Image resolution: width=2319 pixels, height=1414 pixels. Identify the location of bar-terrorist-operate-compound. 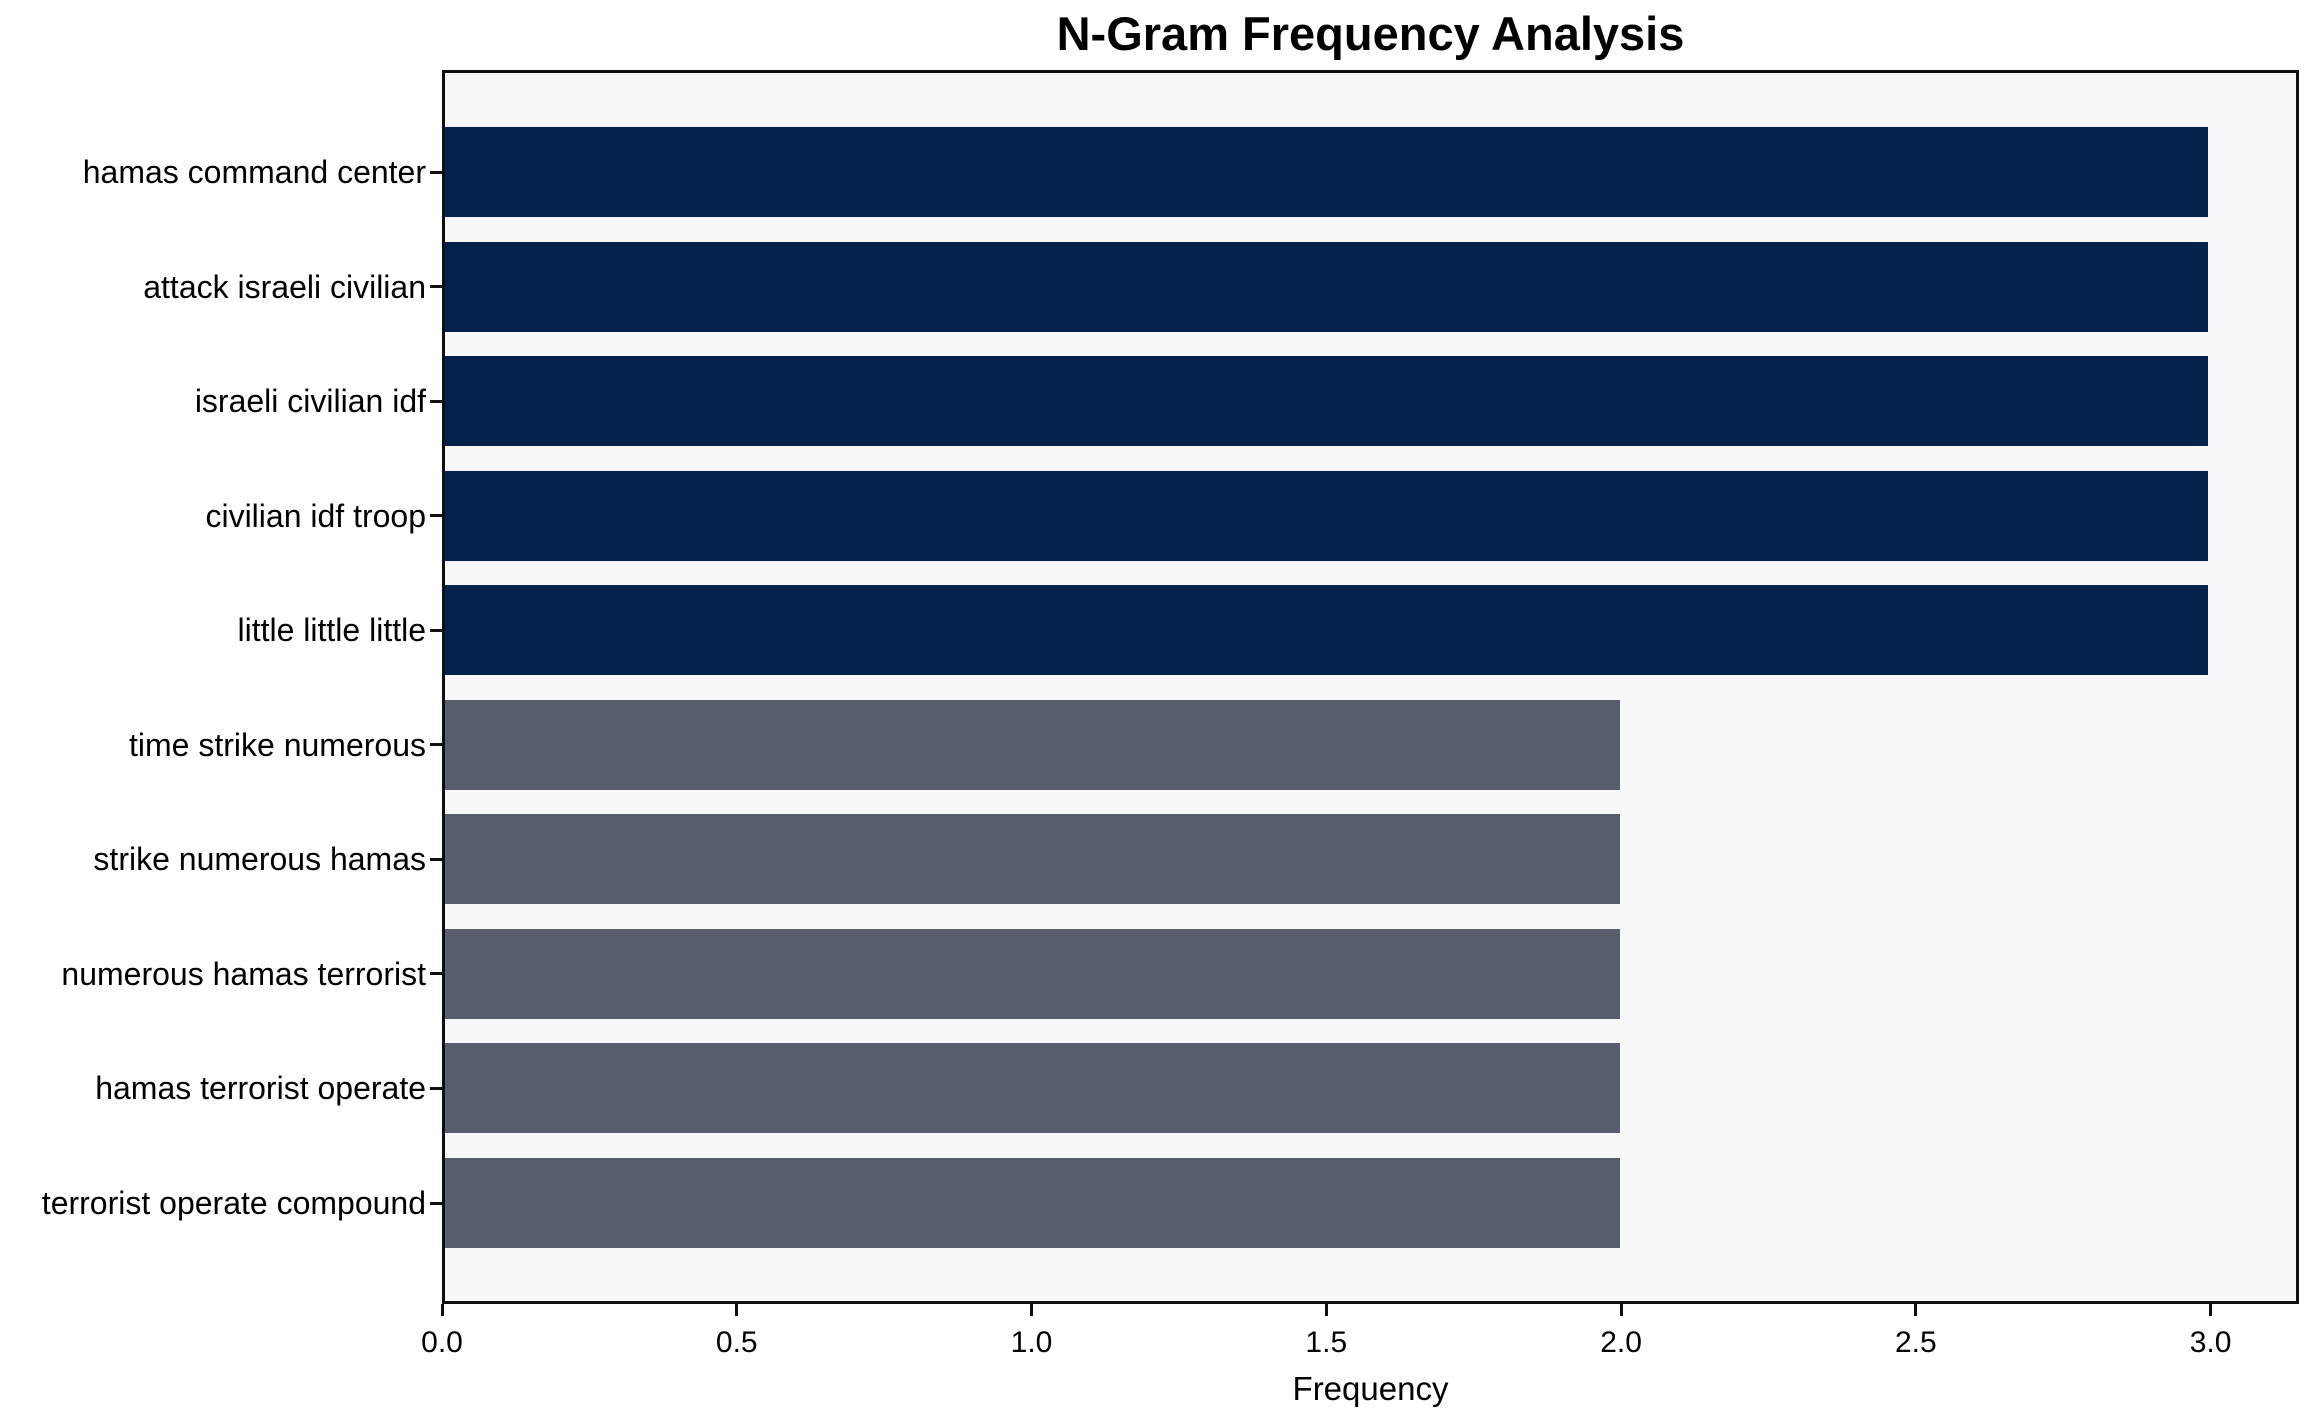
(1033, 1203).